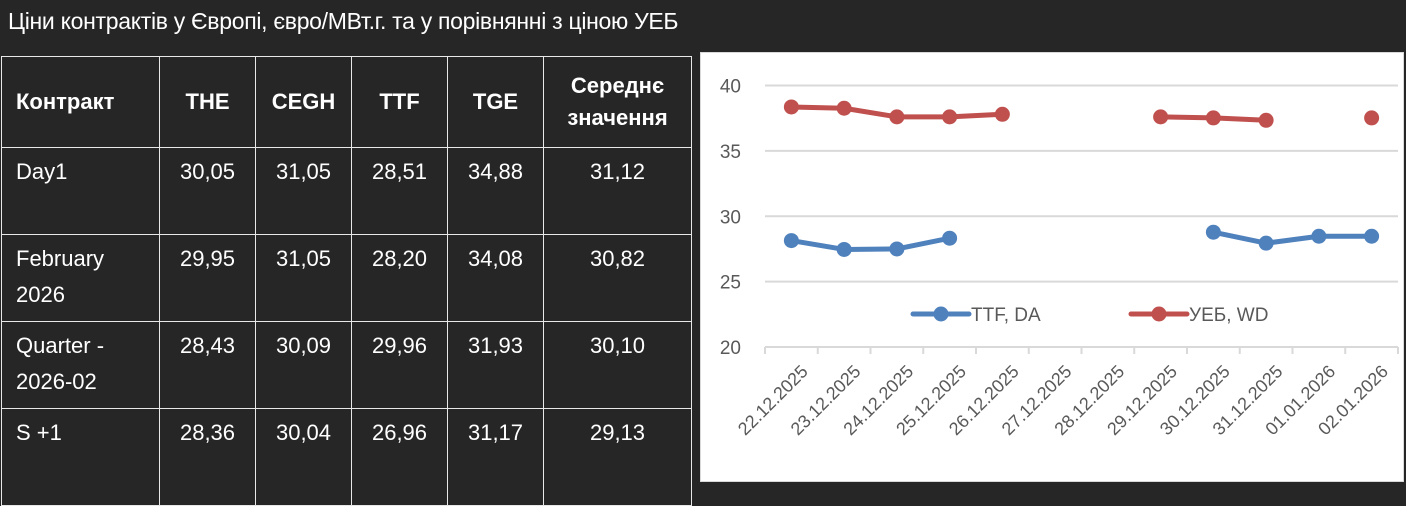  Describe the element at coordinates (617, 102) in the screenshot. I see `header-average: Середнє значення` at that location.